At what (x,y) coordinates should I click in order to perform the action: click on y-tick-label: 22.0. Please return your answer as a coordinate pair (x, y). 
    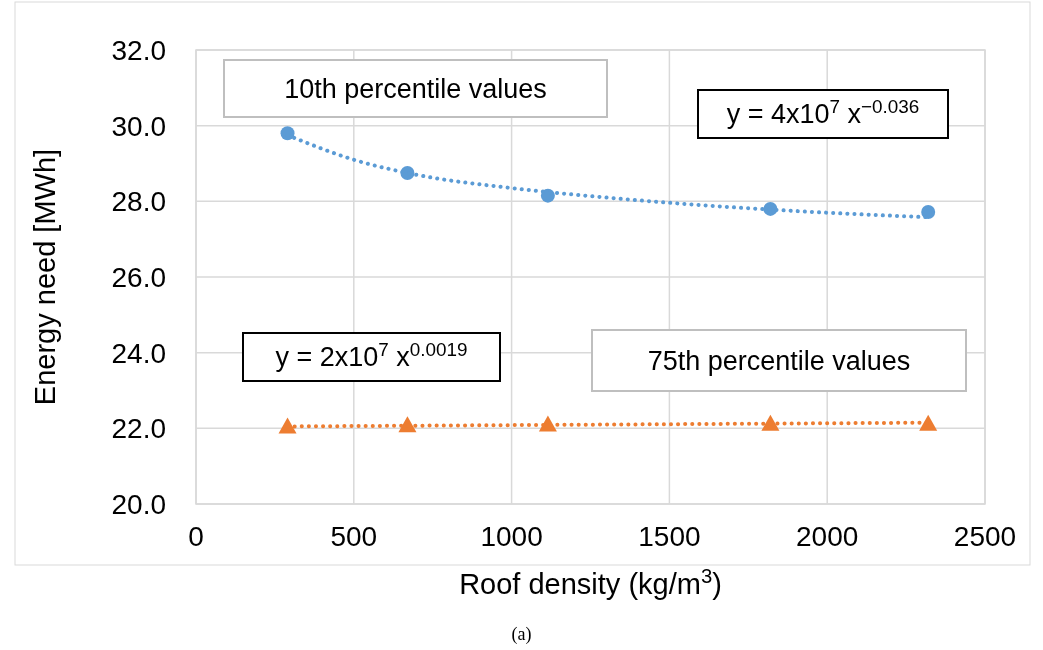
    Looking at the image, I should click on (138, 429).